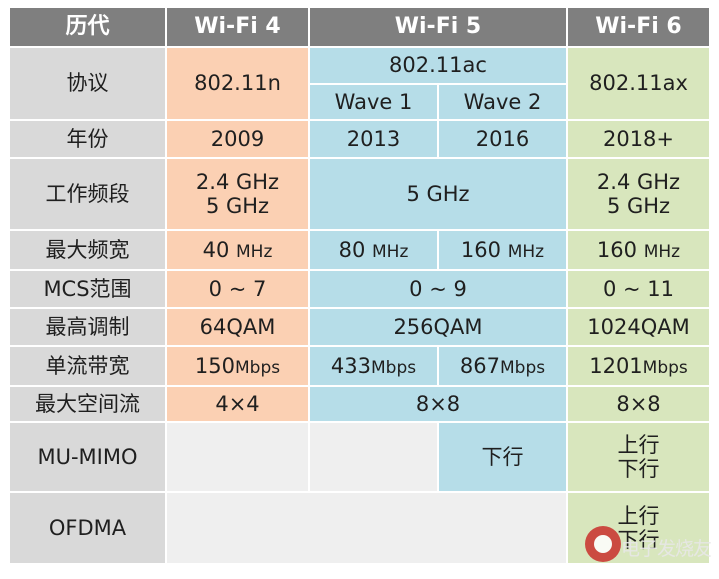  What do you see at coordinates (438, 65) in the screenshot?
I see `protocol-wifi5: 802.11ac` at bounding box center [438, 65].